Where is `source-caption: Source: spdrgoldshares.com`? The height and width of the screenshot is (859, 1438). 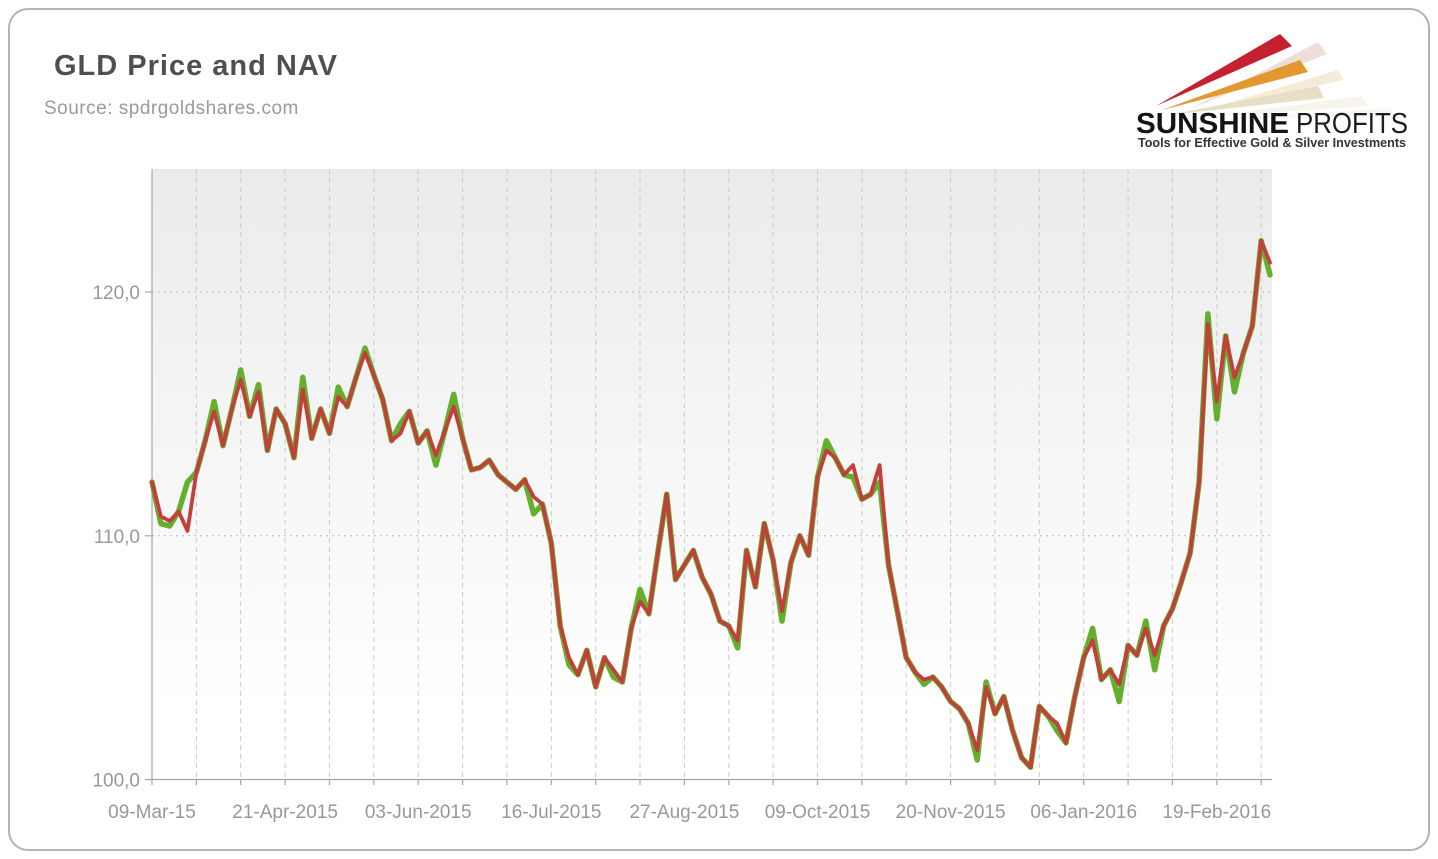
source-caption: Source: spdrgoldshares.com is located at coordinates (171, 108).